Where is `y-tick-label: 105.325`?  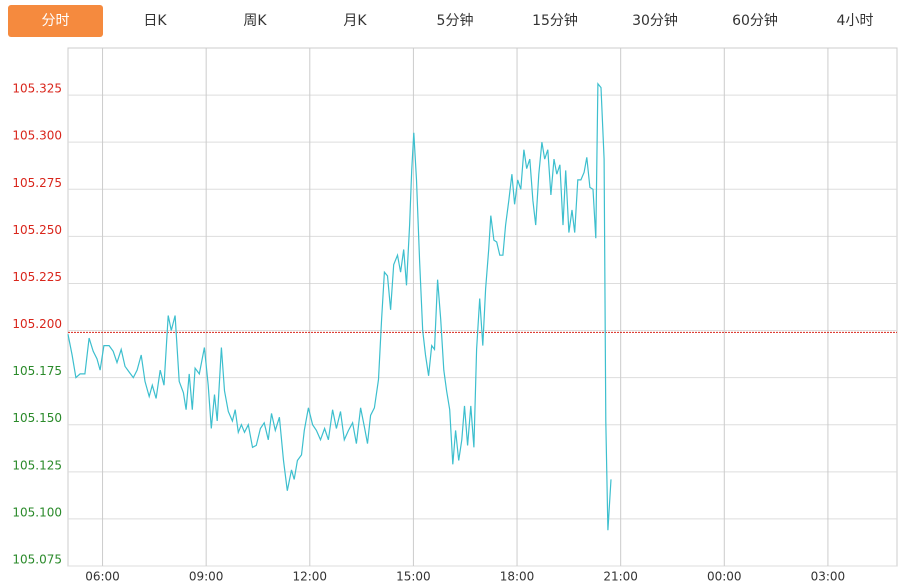 y-tick-label: 105.325 is located at coordinates (37, 89).